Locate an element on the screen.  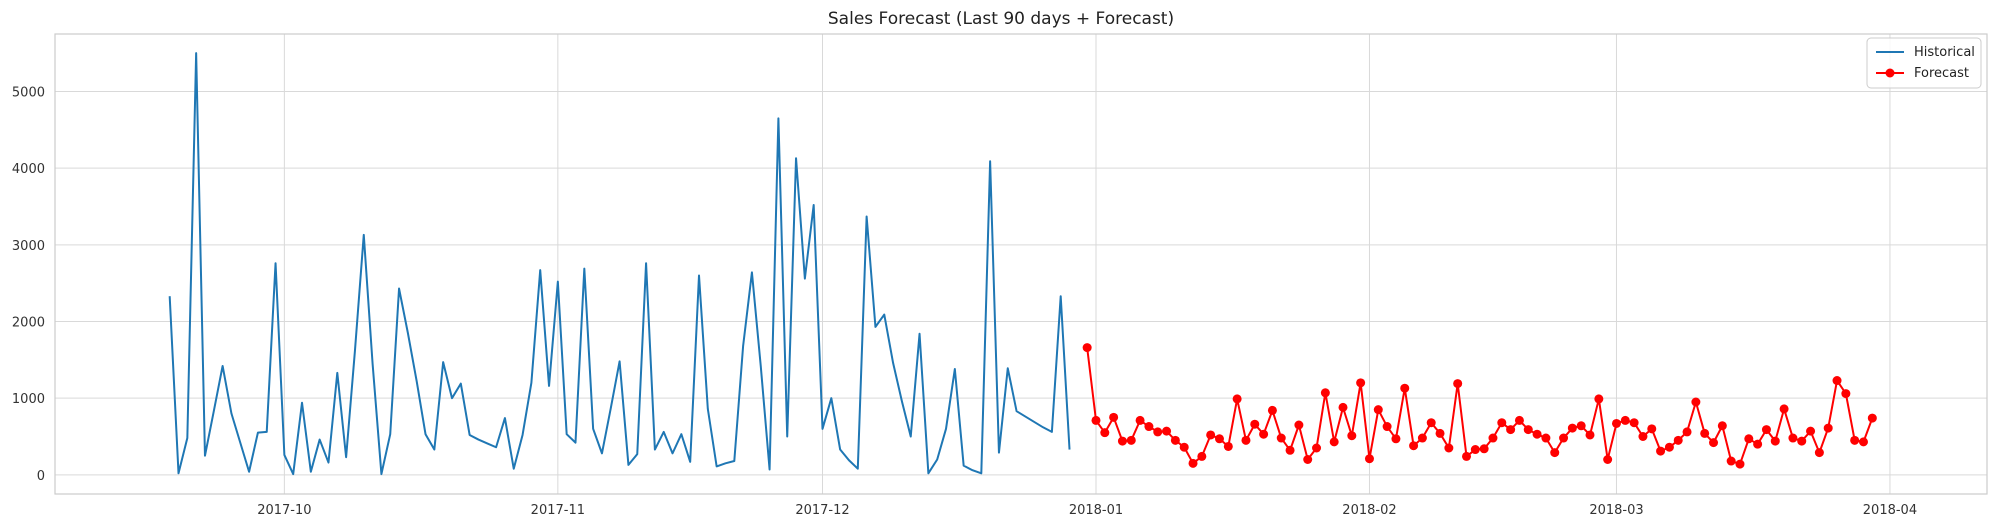
x-tick-label-2018-01: 2018-01 is located at coordinates (1096, 510).